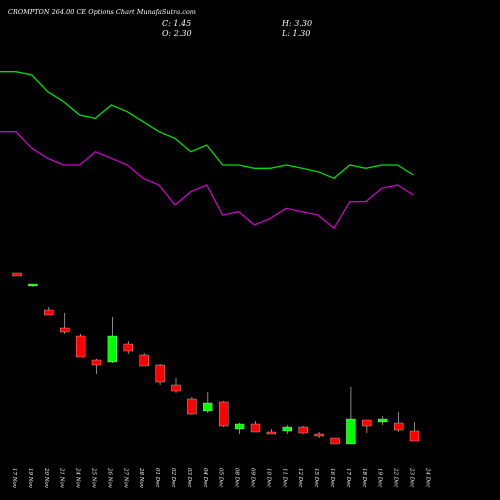 The width and height of the screenshot is (500, 500). I want to click on x-tick-label: 27 Nov, so click(125, 478).